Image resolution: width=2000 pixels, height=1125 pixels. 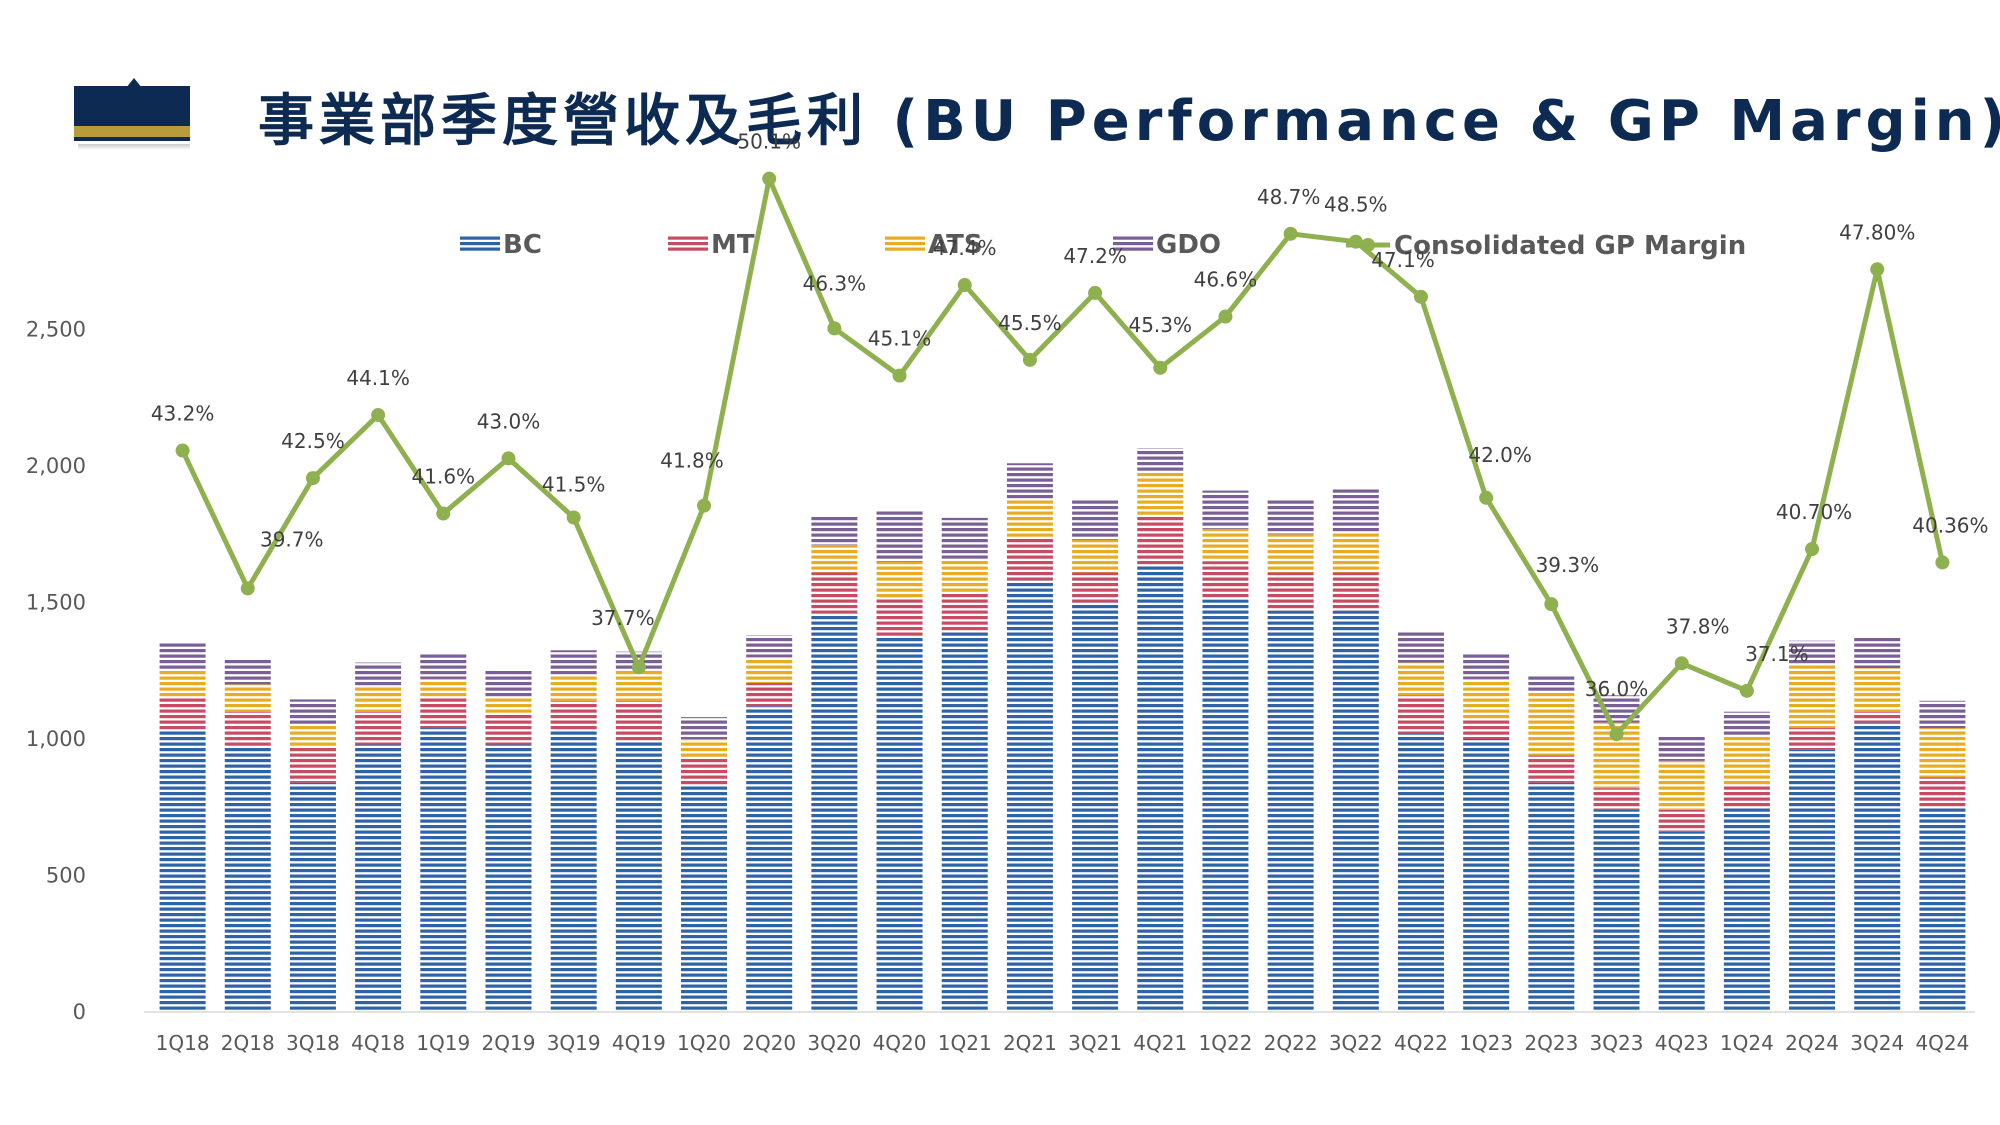 What do you see at coordinates (899, 579) in the screenshot?
I see `bar-ats-4q20` at bounding box center [899, 579].